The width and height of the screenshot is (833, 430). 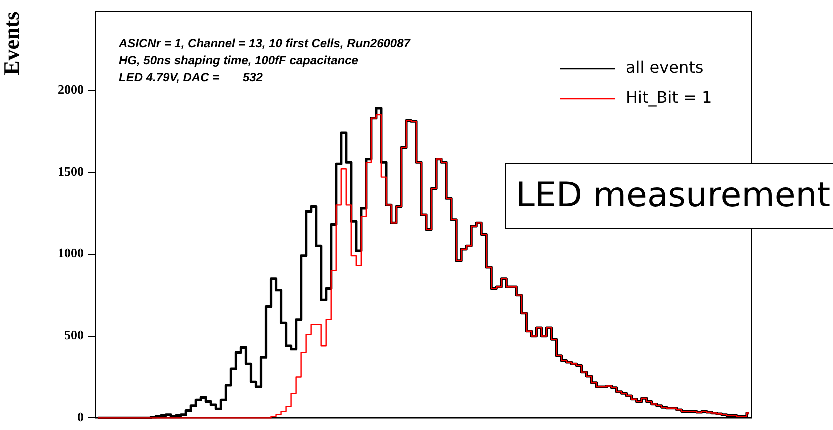 I want to click on annotation: LED 4.79V, DAC = 532, so click(x=191, y=77).